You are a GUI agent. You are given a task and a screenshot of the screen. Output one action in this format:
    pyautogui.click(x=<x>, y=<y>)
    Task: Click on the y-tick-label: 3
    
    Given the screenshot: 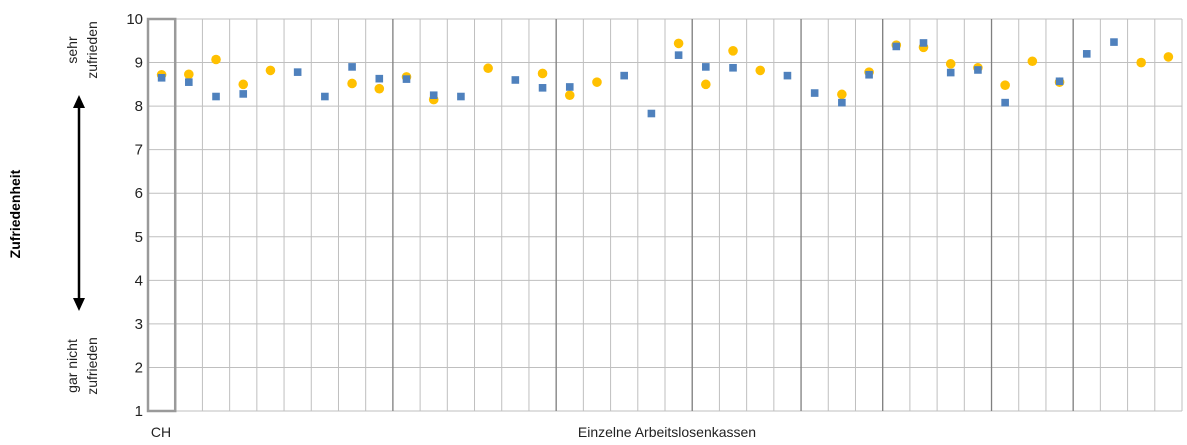 What is the action you would take?
    pyautogui.click(x=139, y=324)
    